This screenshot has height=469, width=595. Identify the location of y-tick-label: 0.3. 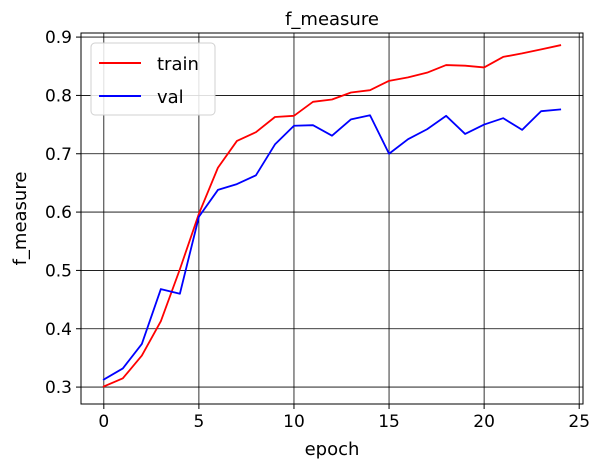
(58, 388).